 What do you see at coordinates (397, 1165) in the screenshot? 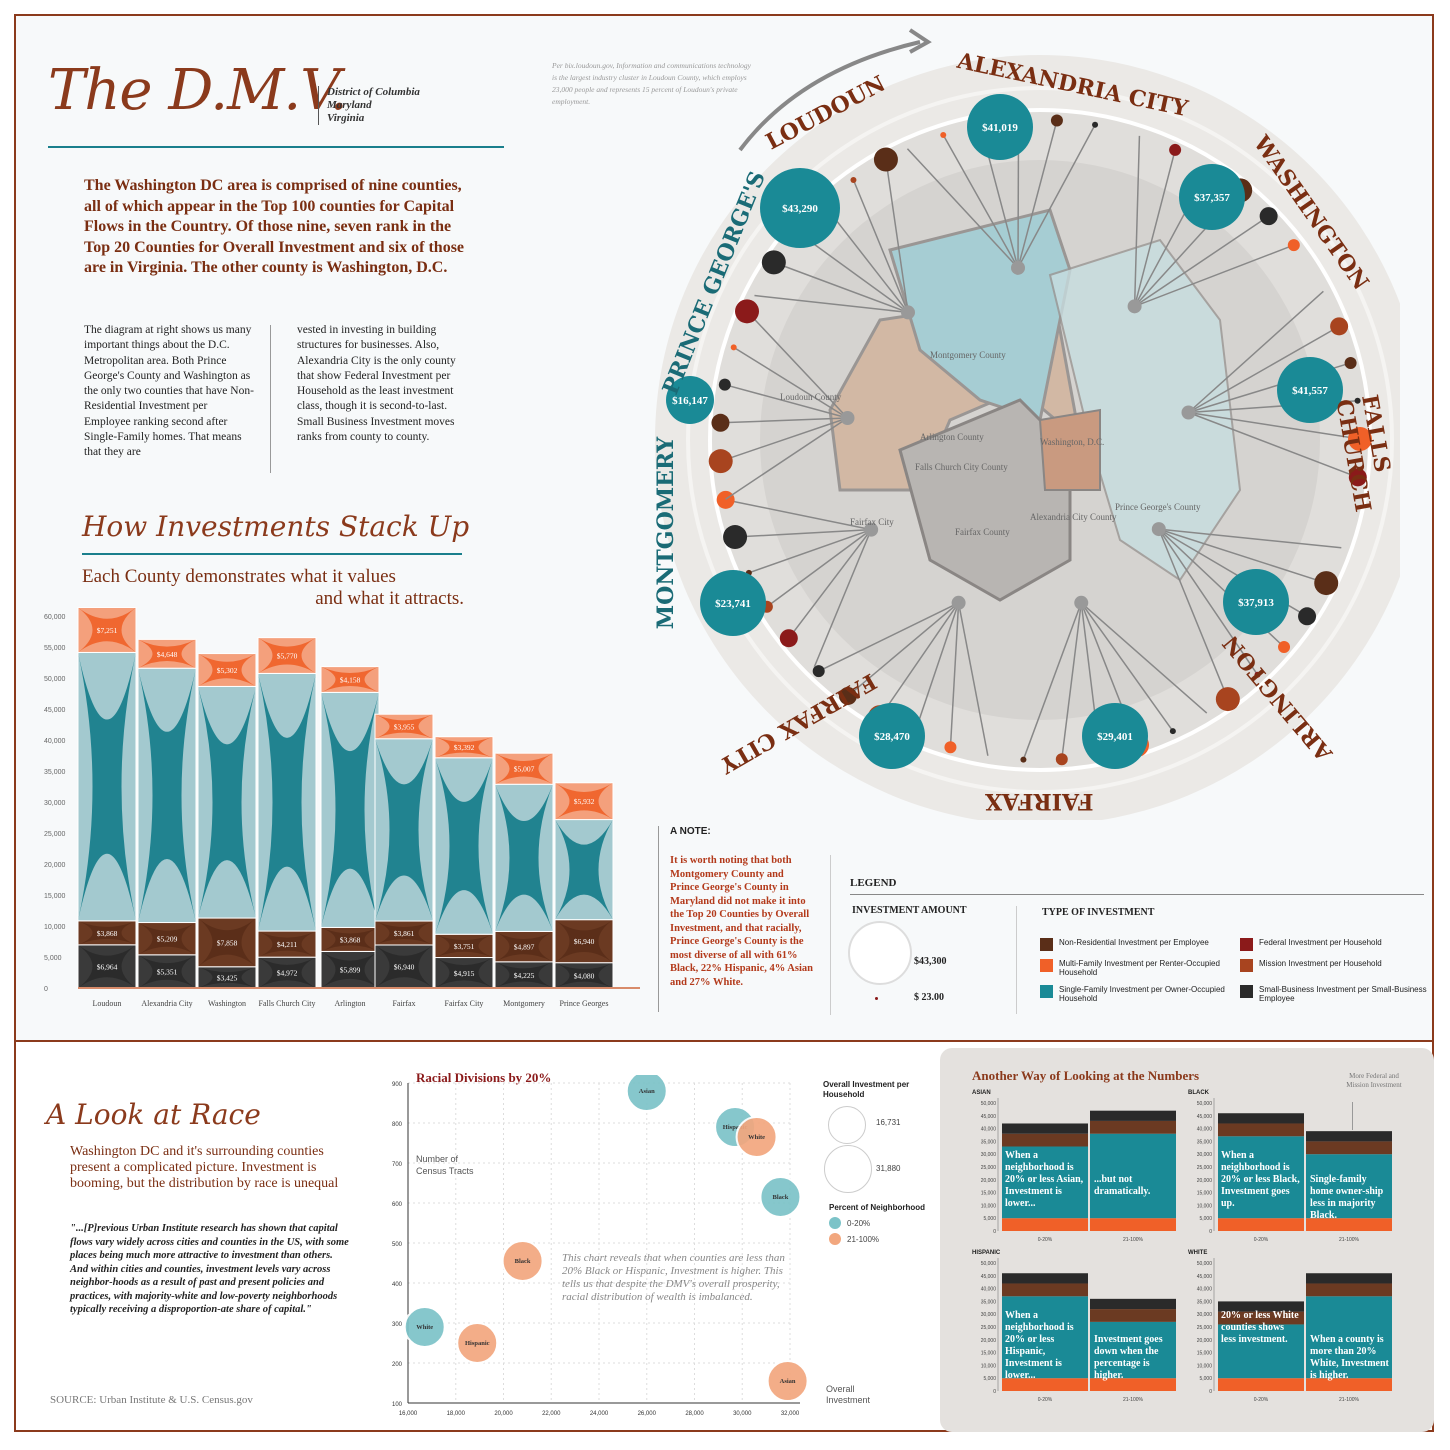
I see `svg-text: 700` at bounding box center [397, 1165].